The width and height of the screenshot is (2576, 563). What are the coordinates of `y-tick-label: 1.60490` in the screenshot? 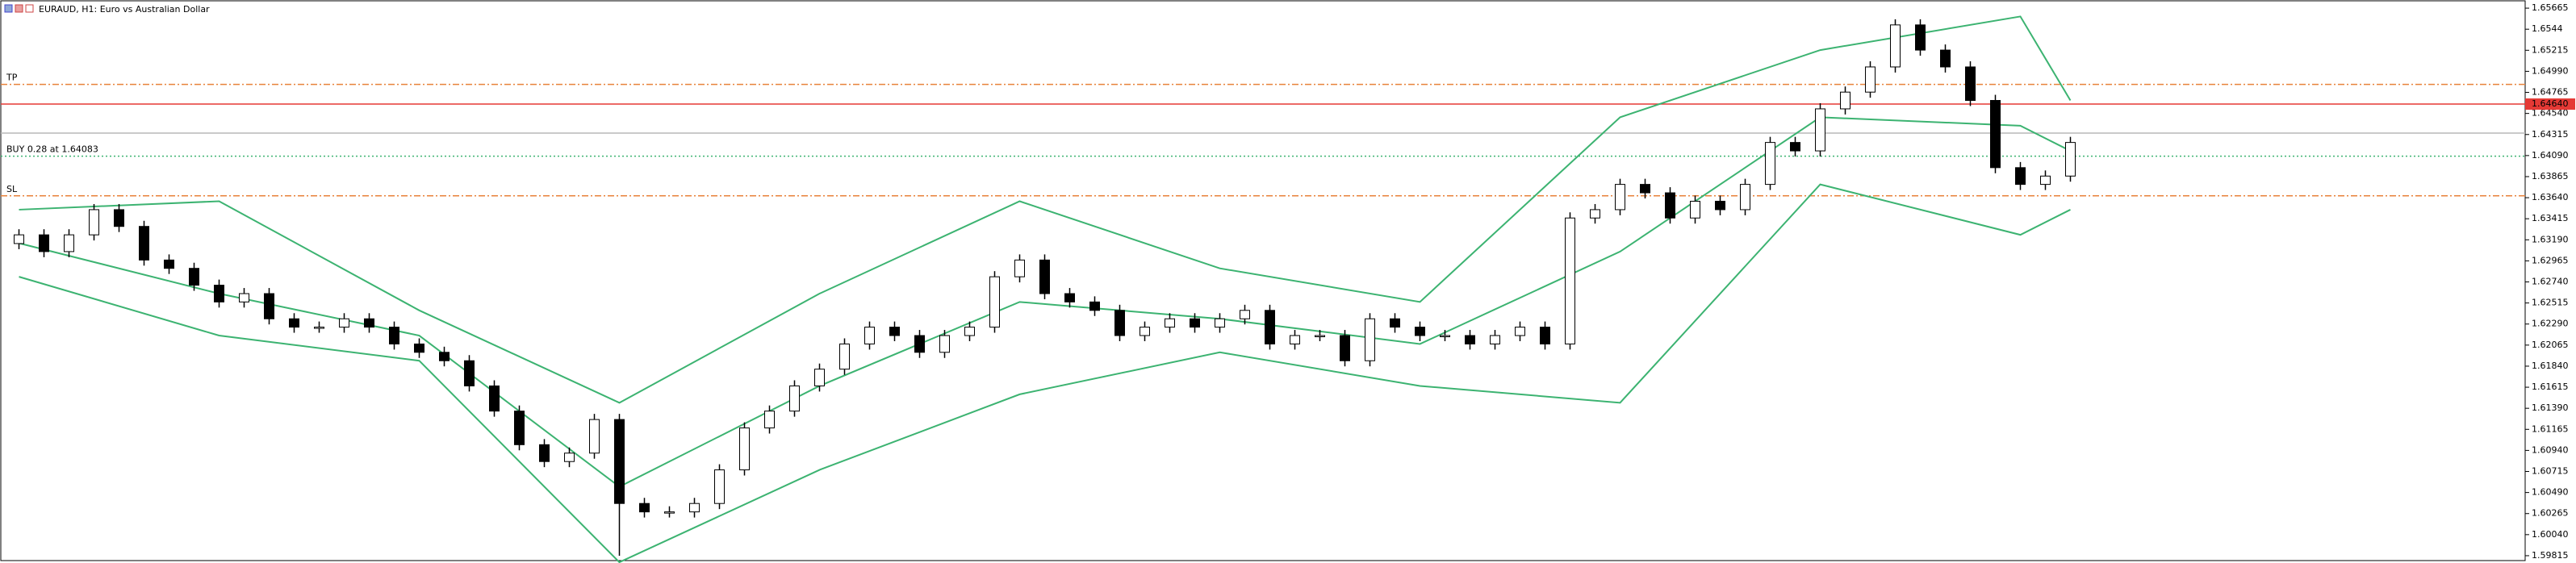 It's located at (2550, 493).